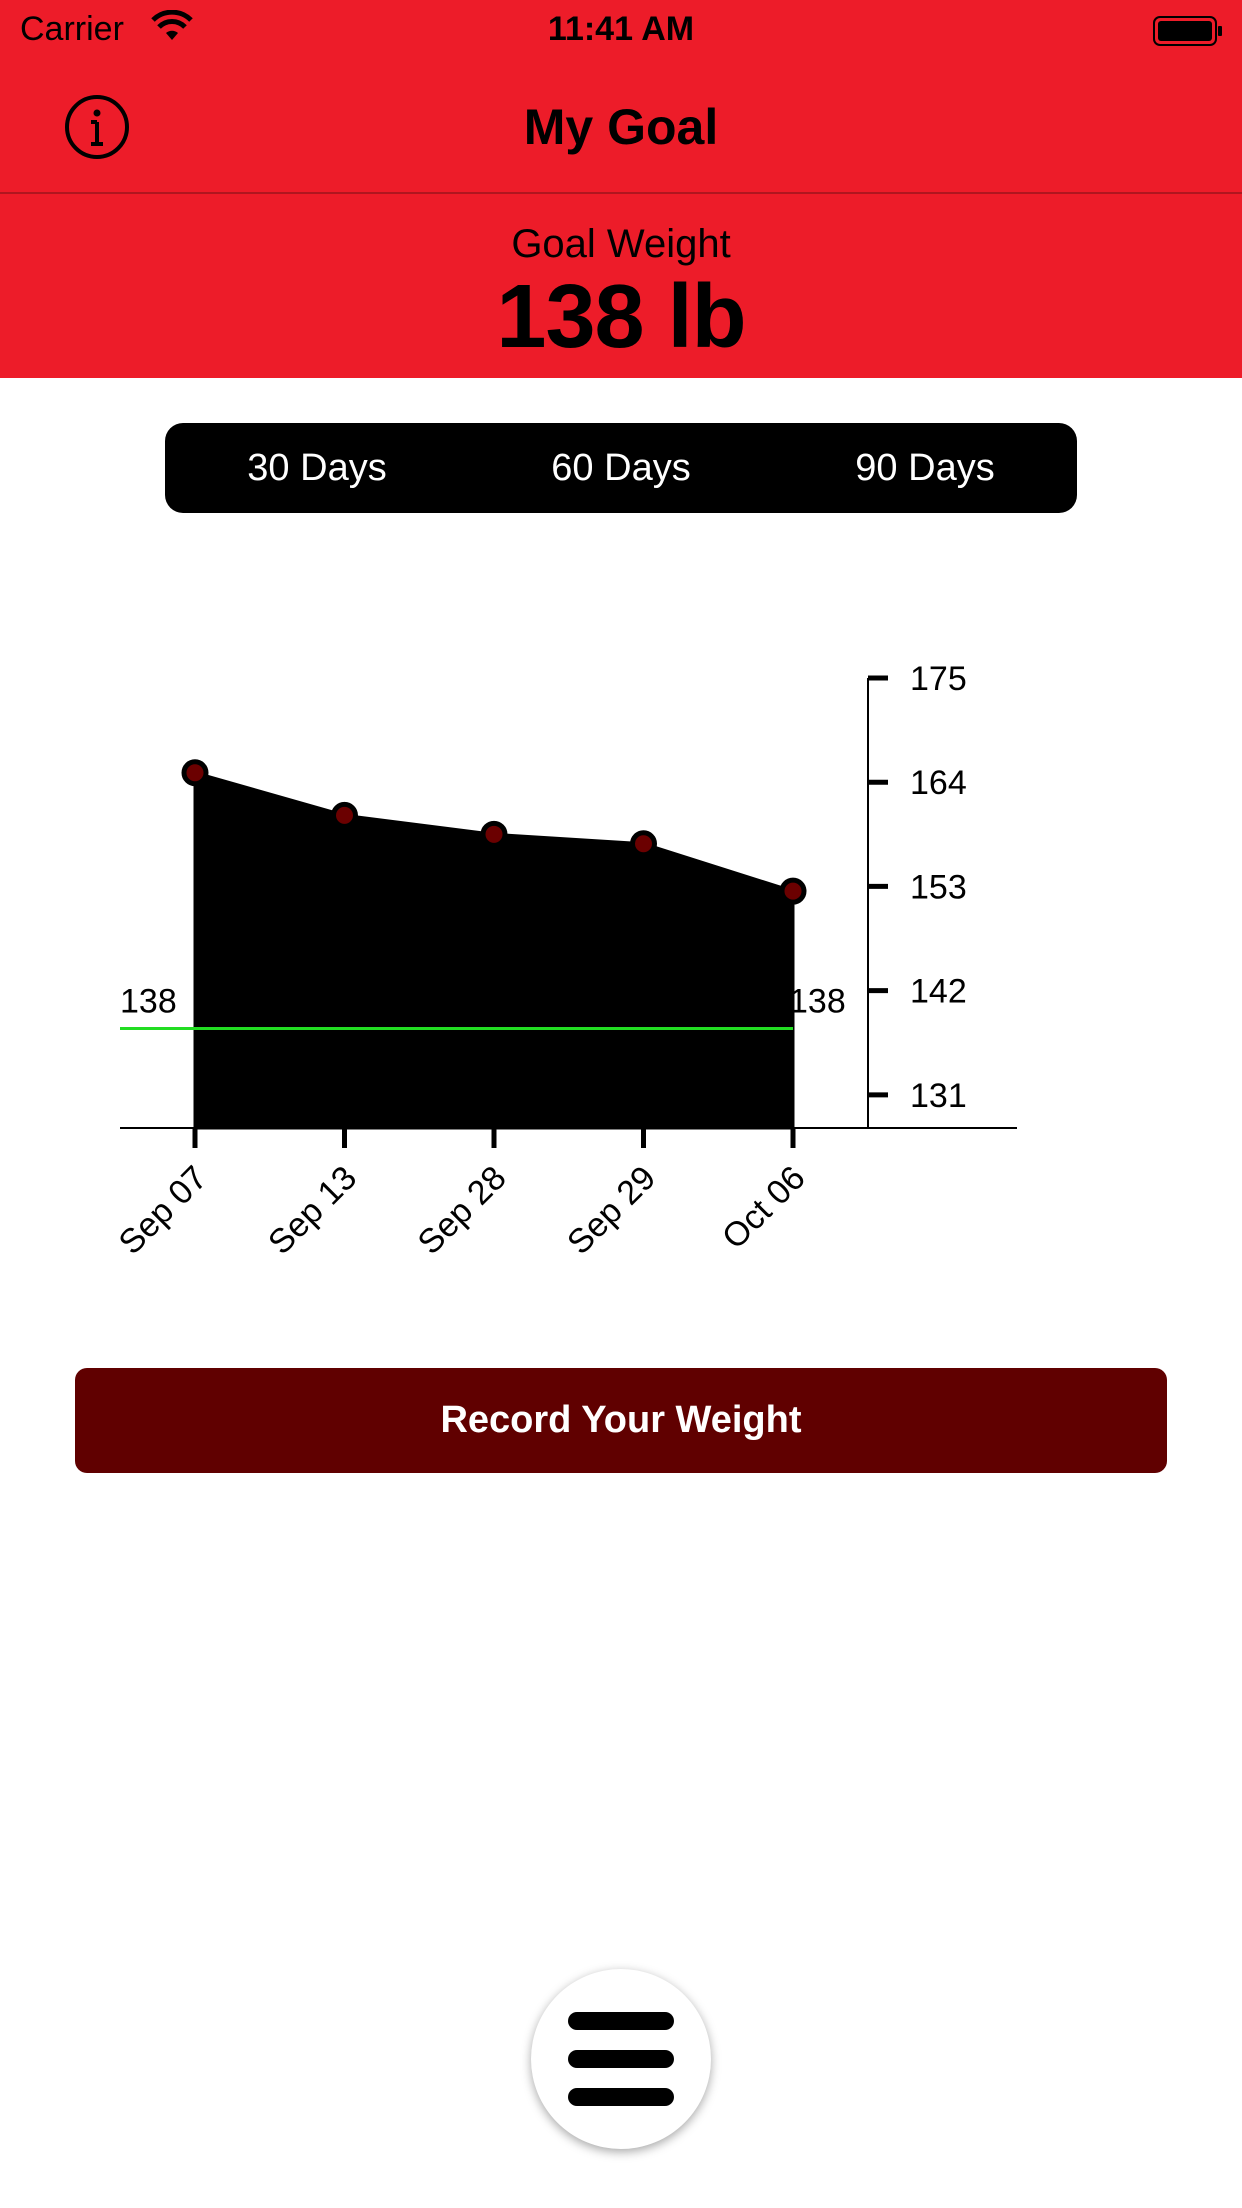 The width and height of the screenshot is (1242, 2208). I want to click on weight-area, so click(494, 950).